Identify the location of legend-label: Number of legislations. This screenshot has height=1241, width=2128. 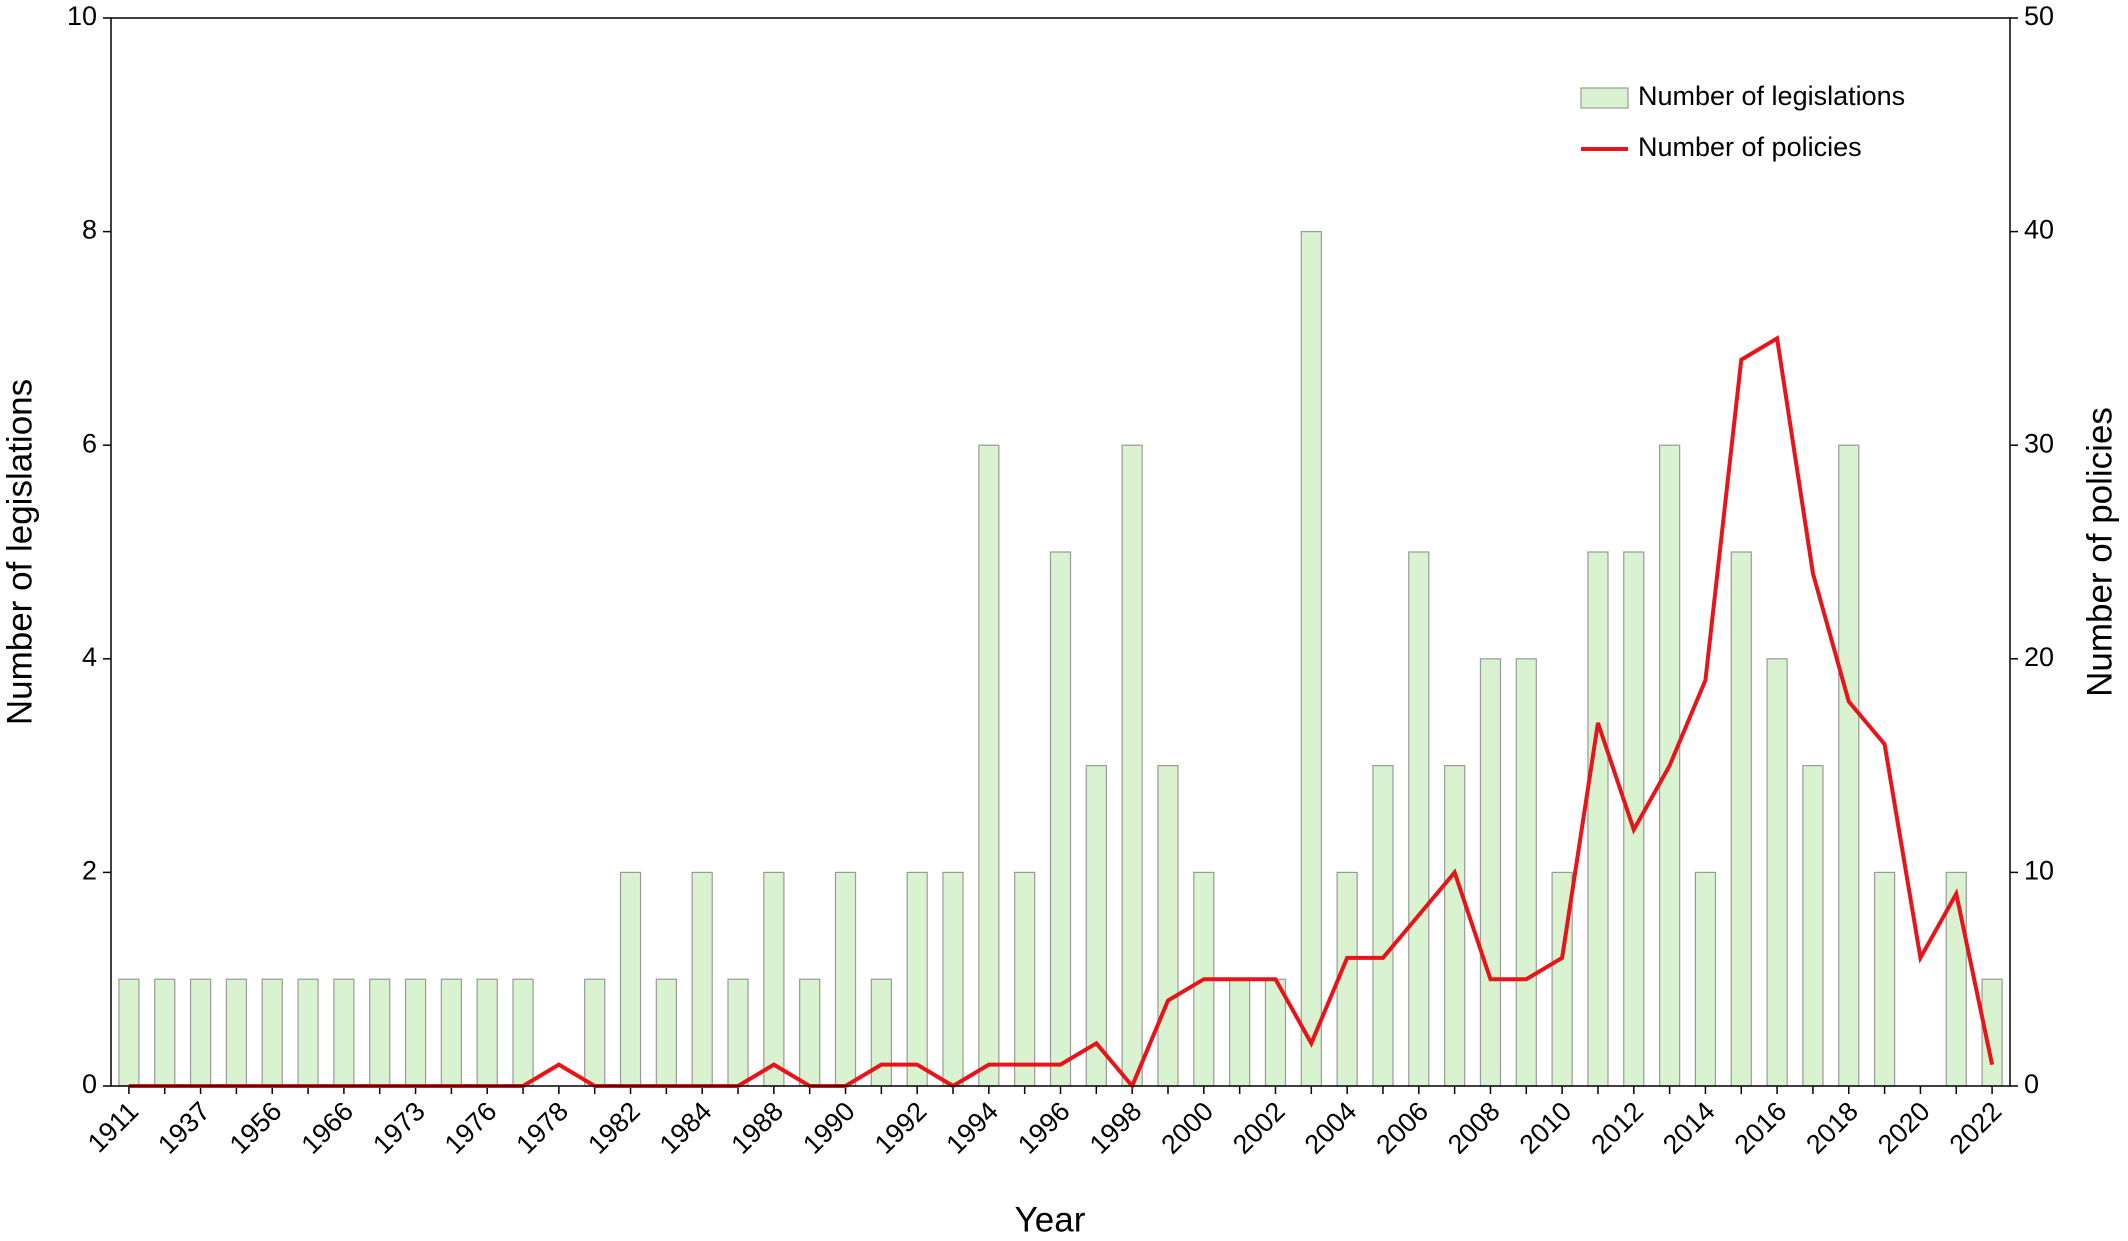
(1771, 96).